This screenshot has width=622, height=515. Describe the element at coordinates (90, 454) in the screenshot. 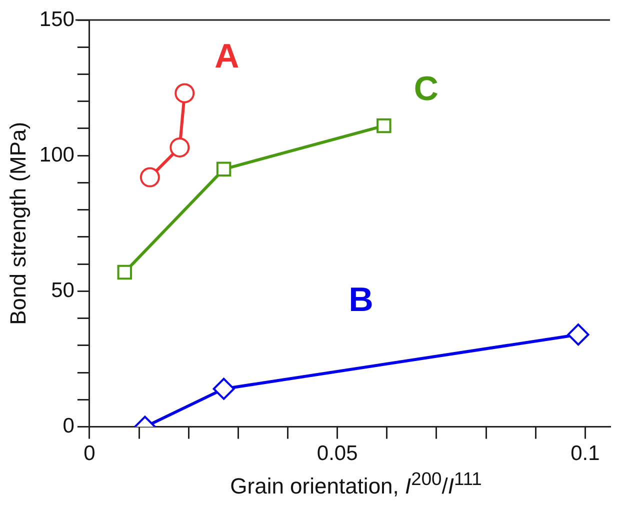

I see `x-tick-label: 0` at that location.